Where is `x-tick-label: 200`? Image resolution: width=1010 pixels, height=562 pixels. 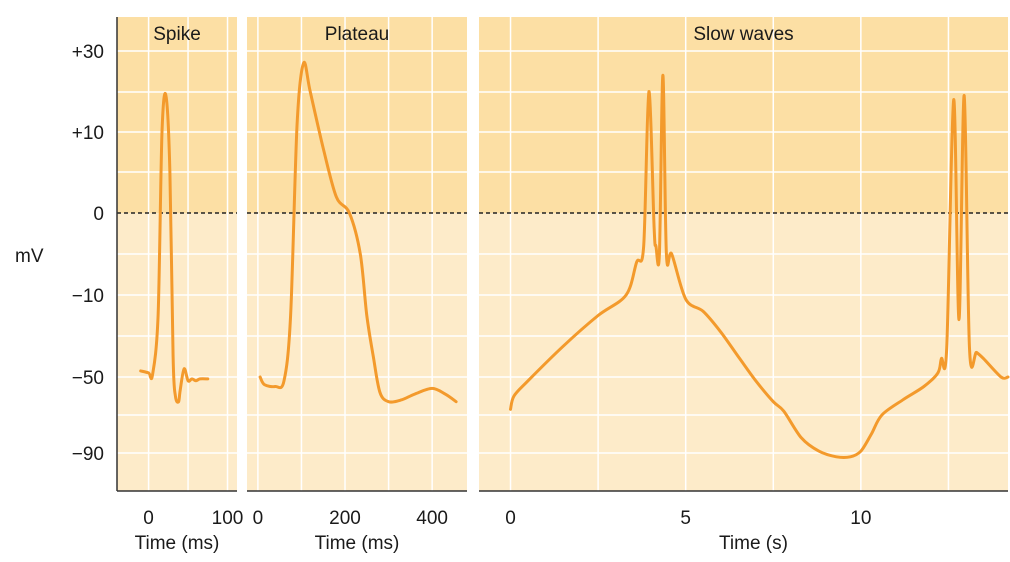 x-tick-label: 200 is located at coordinates (345, 518).